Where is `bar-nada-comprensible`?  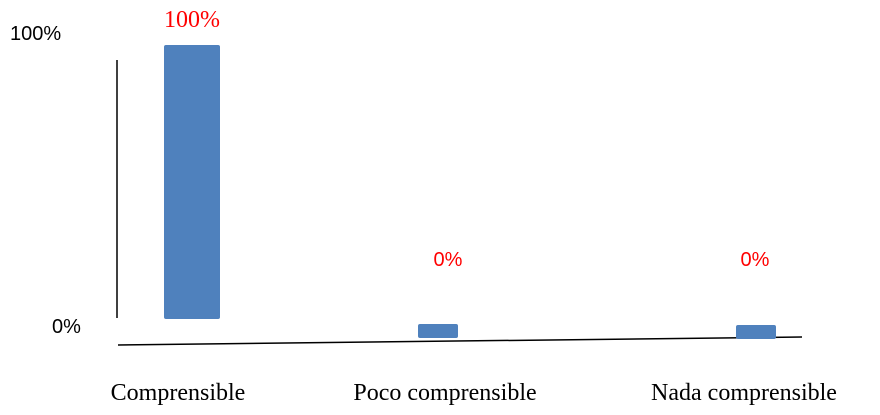 bar-nada-comprensible is located at coordinates (756, 332).